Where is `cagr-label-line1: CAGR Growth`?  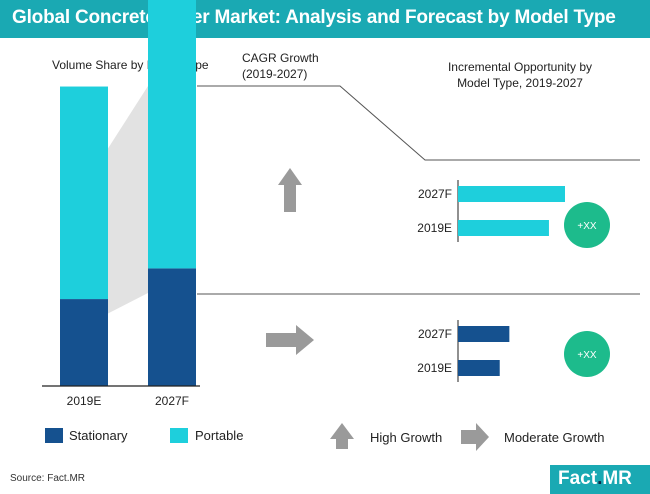 cagr-label-line1: CAGR Growth is located at coordinates (280, 58).